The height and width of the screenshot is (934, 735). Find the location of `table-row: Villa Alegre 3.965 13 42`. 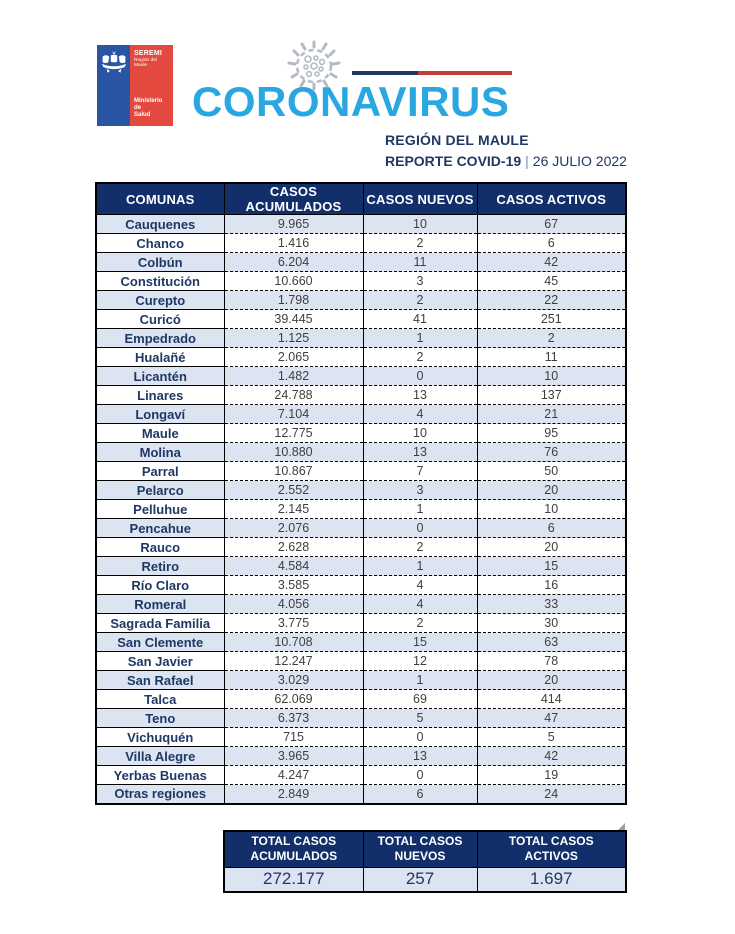

table-row: Villa Alegre 3.965 13 42 is located at coordinates (361, 756).